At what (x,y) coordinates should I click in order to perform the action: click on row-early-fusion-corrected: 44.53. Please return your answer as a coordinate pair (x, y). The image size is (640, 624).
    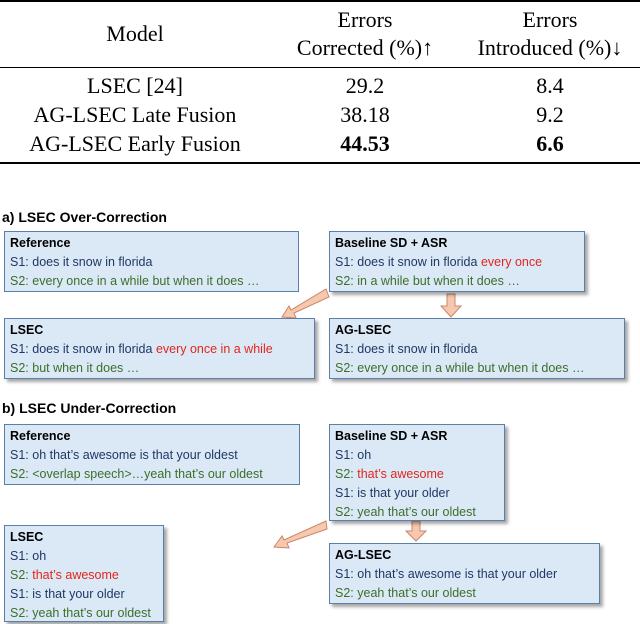
    Looking at the image, I should click on (365, 143).